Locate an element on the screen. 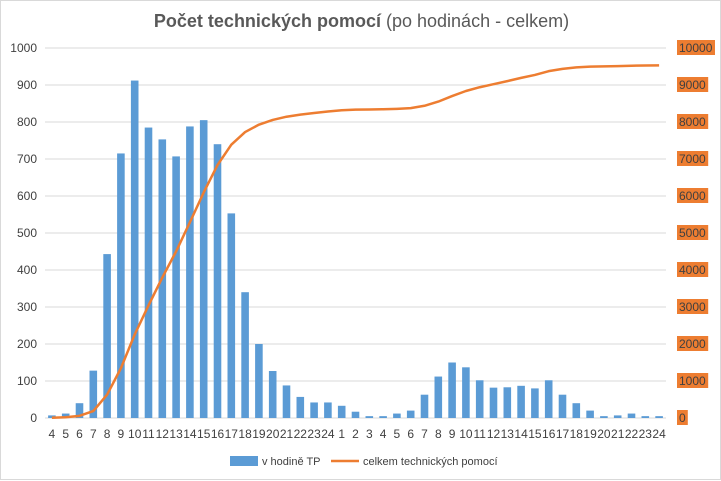  y-left-tick-label: 500 is located at coordinates (27, 233).